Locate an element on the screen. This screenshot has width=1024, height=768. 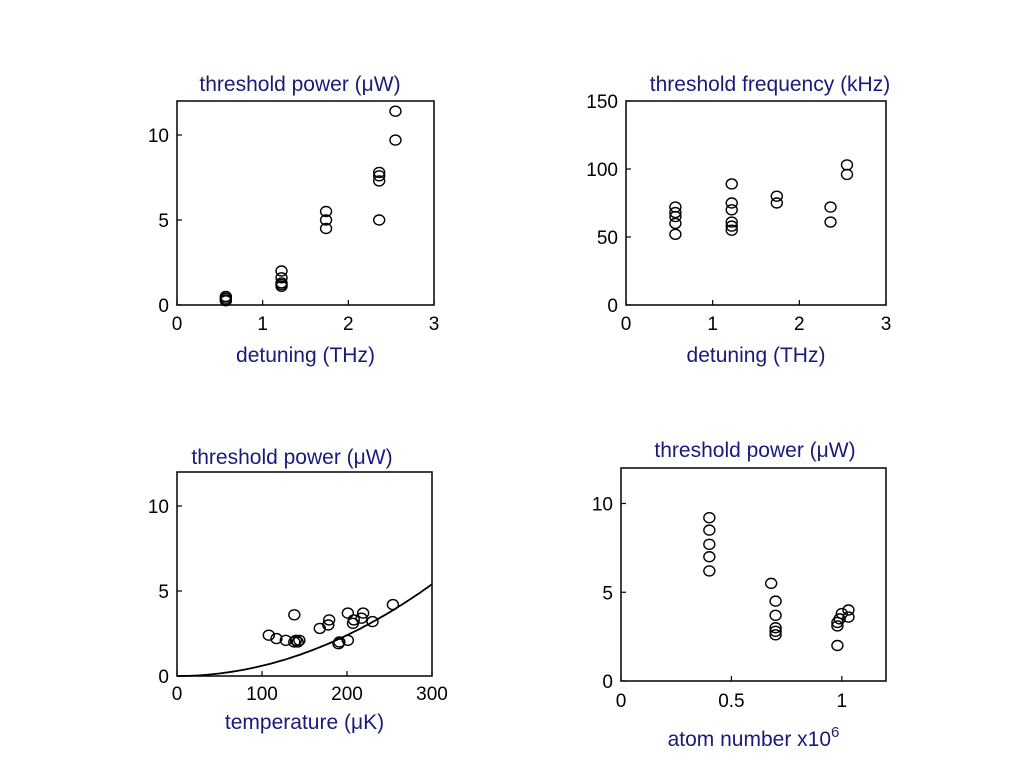
chart-title: threshold frequency (kHz) is located at coordinates (770, 84).